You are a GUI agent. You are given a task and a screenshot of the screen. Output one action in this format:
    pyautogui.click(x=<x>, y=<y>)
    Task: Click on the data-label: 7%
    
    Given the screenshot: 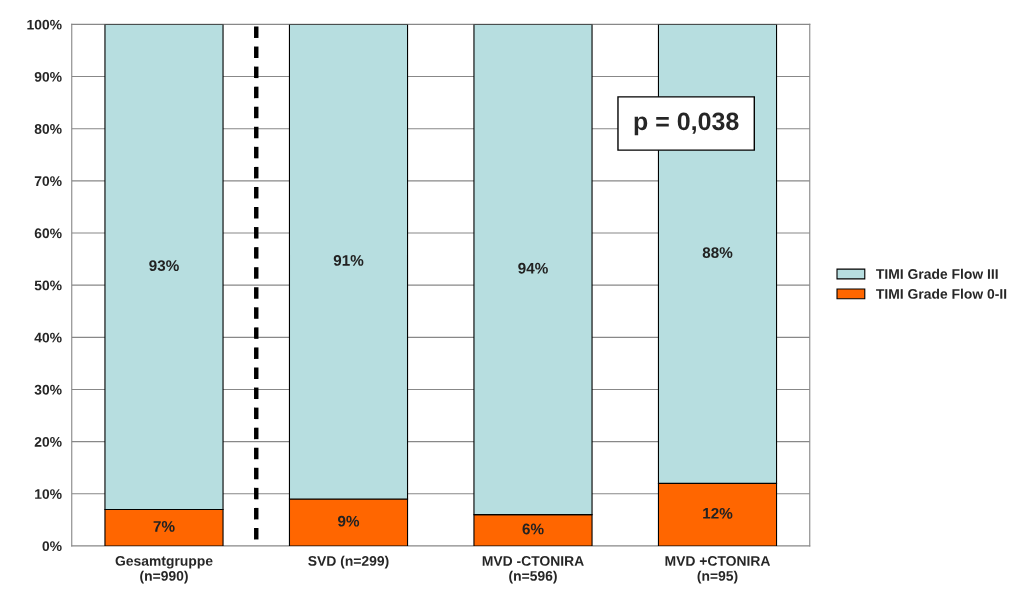 What is the action you would take?
    pyautogui.click(x=164, y=526)
    